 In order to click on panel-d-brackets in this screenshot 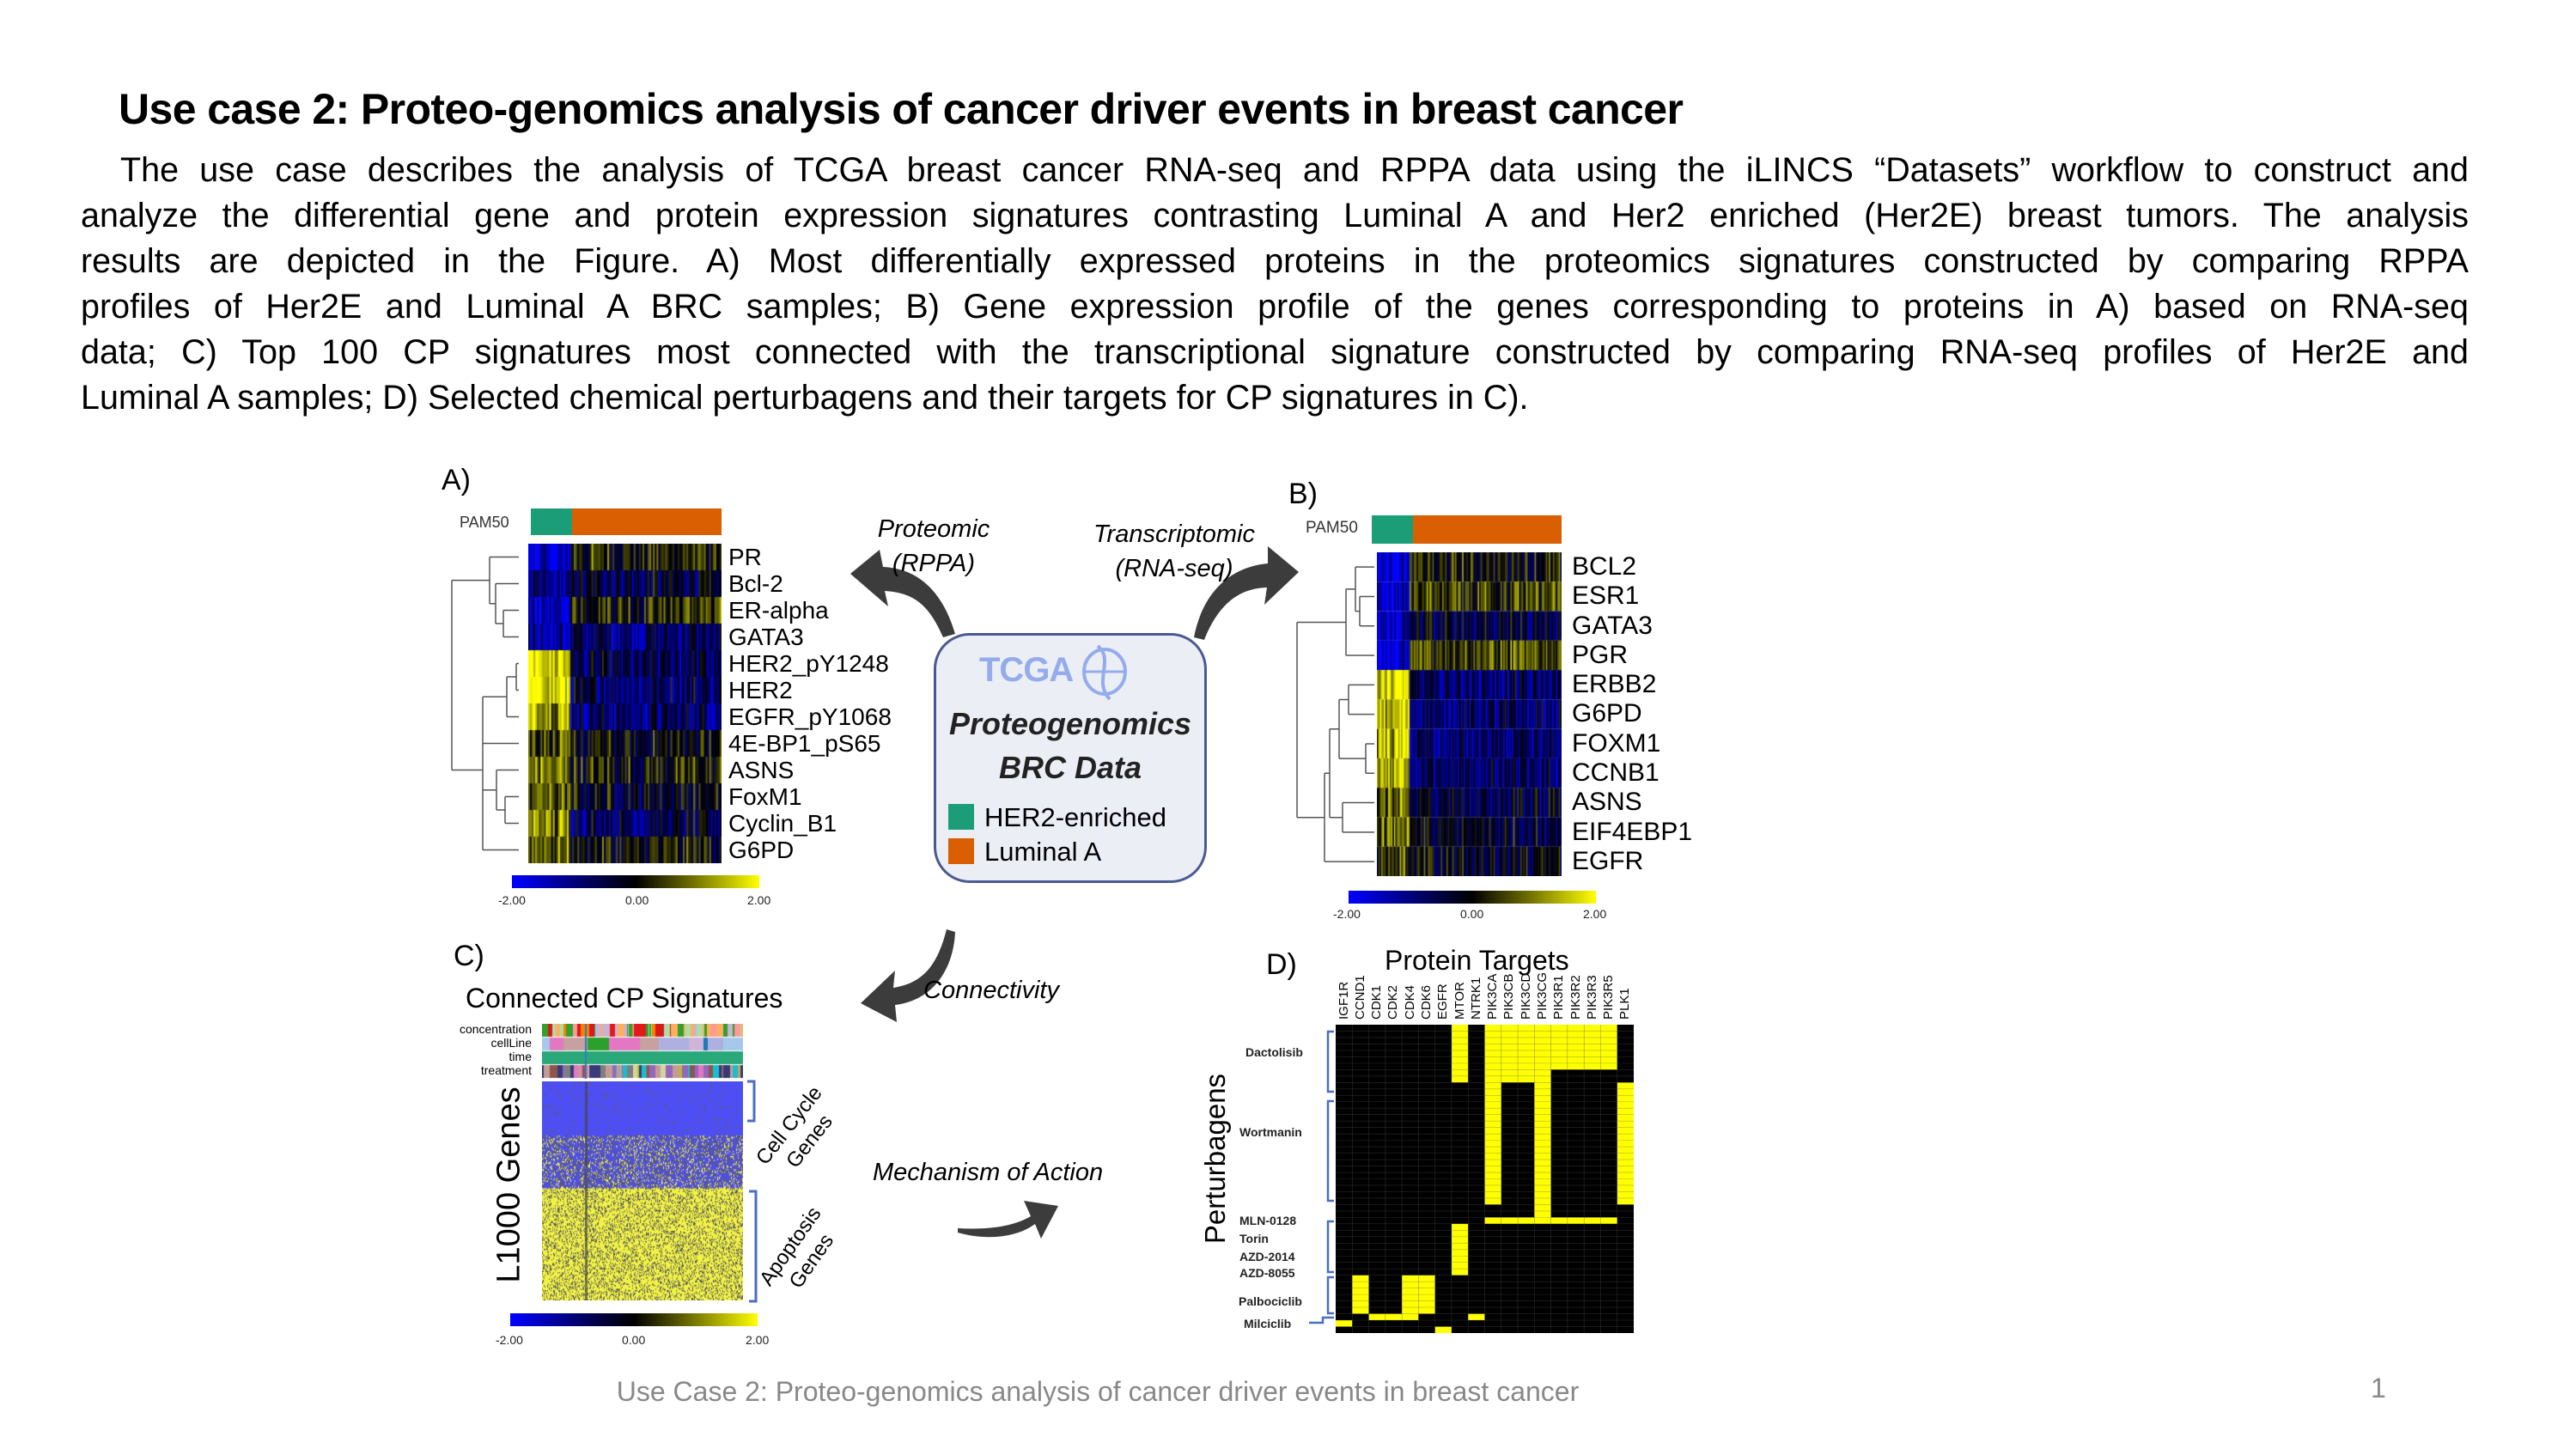, I will do `click(1321, 1177)`.